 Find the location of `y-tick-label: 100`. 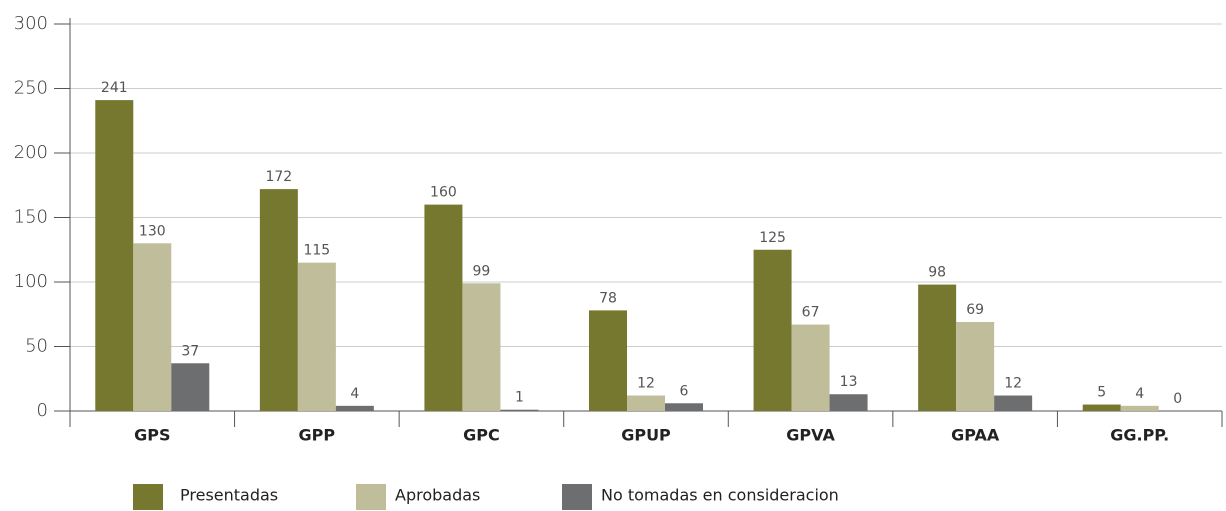

y-tick-label: 100 is located at coordinates (31, 281).